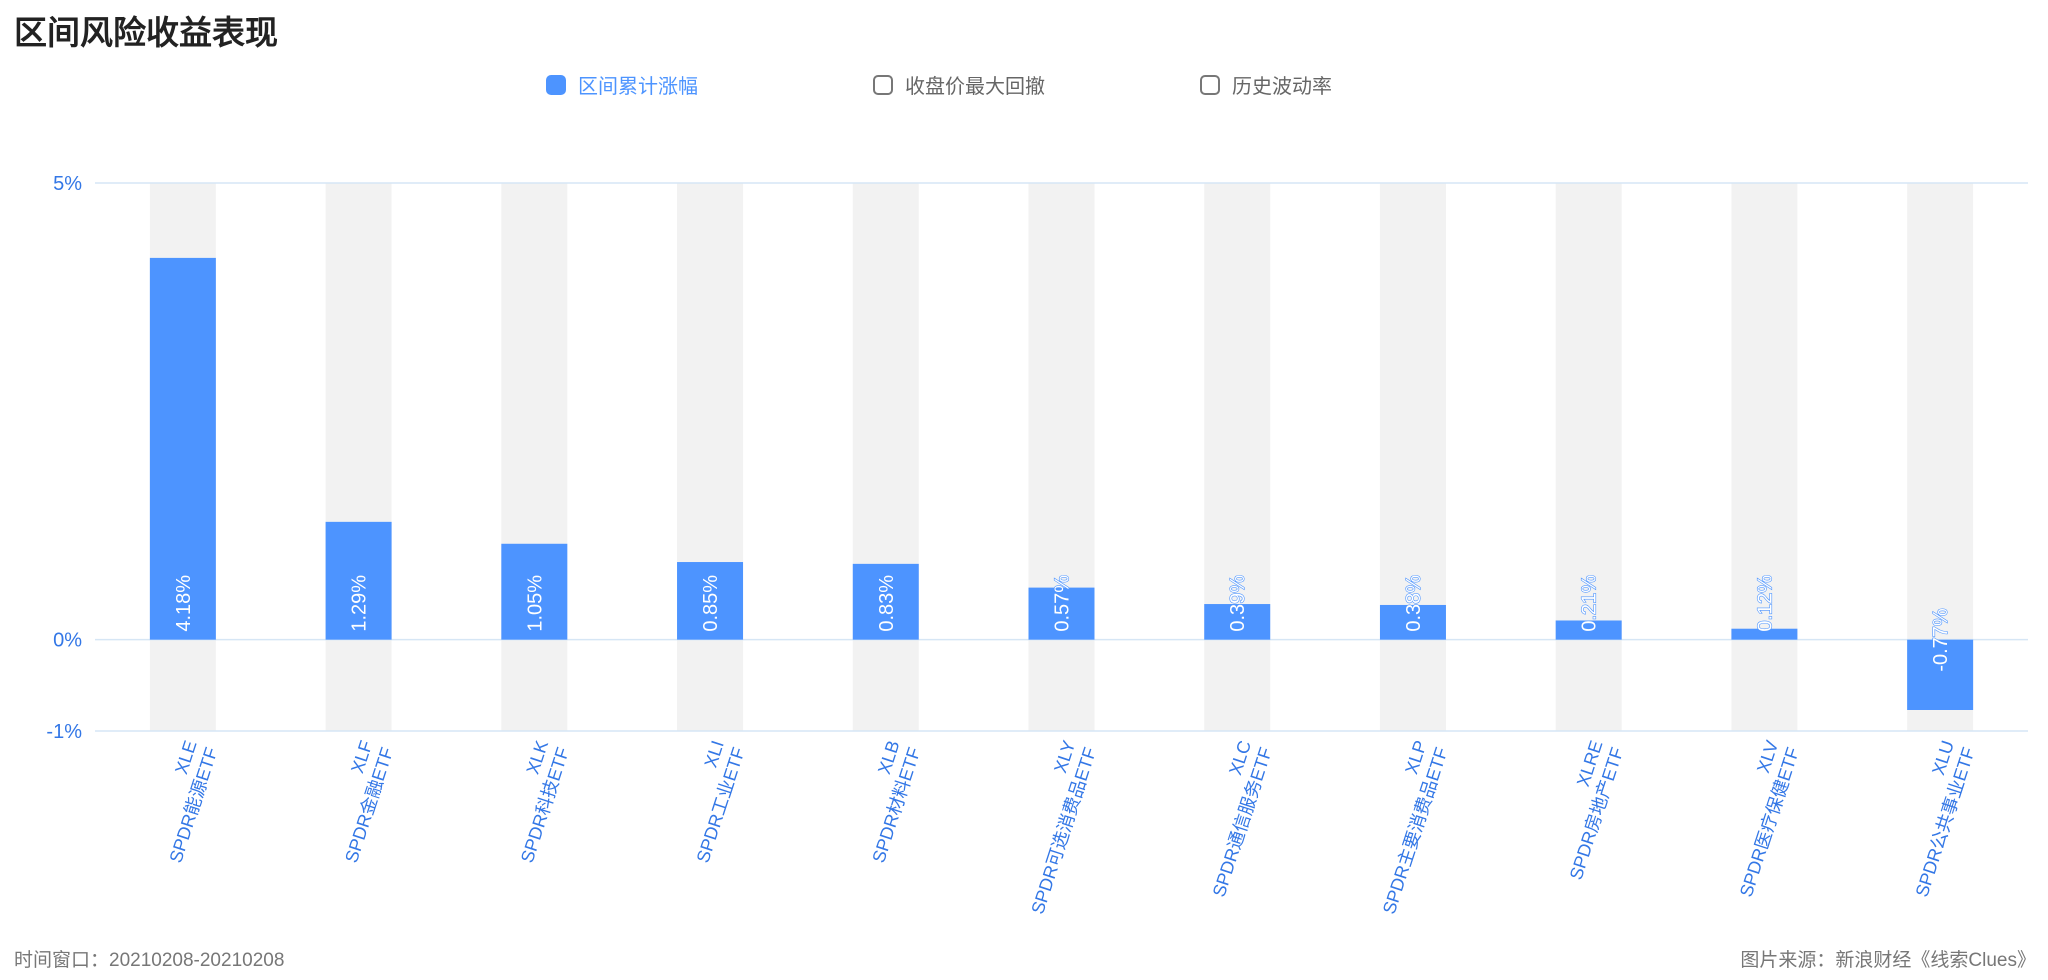  I want to click on bar-value-label: 1.05%, so click(535, 603).